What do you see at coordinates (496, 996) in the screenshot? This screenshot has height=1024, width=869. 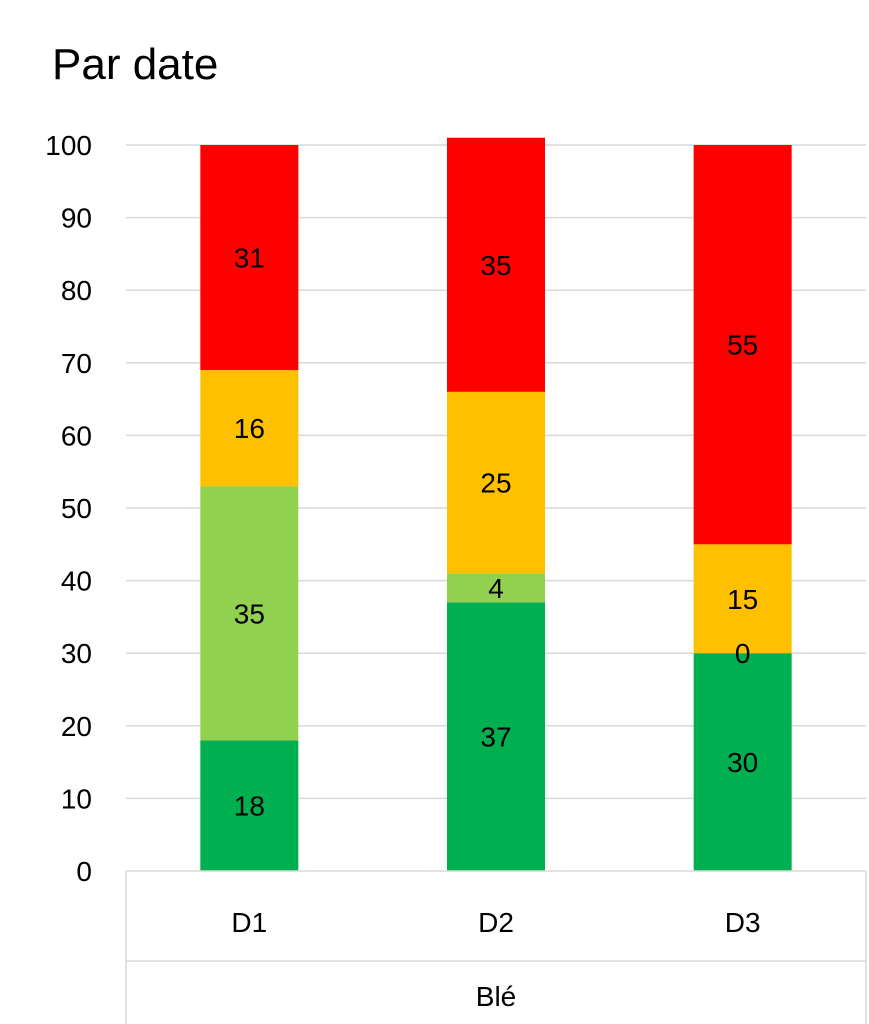 I see `x-group-label: Blé` at bounding box center [496, 996].